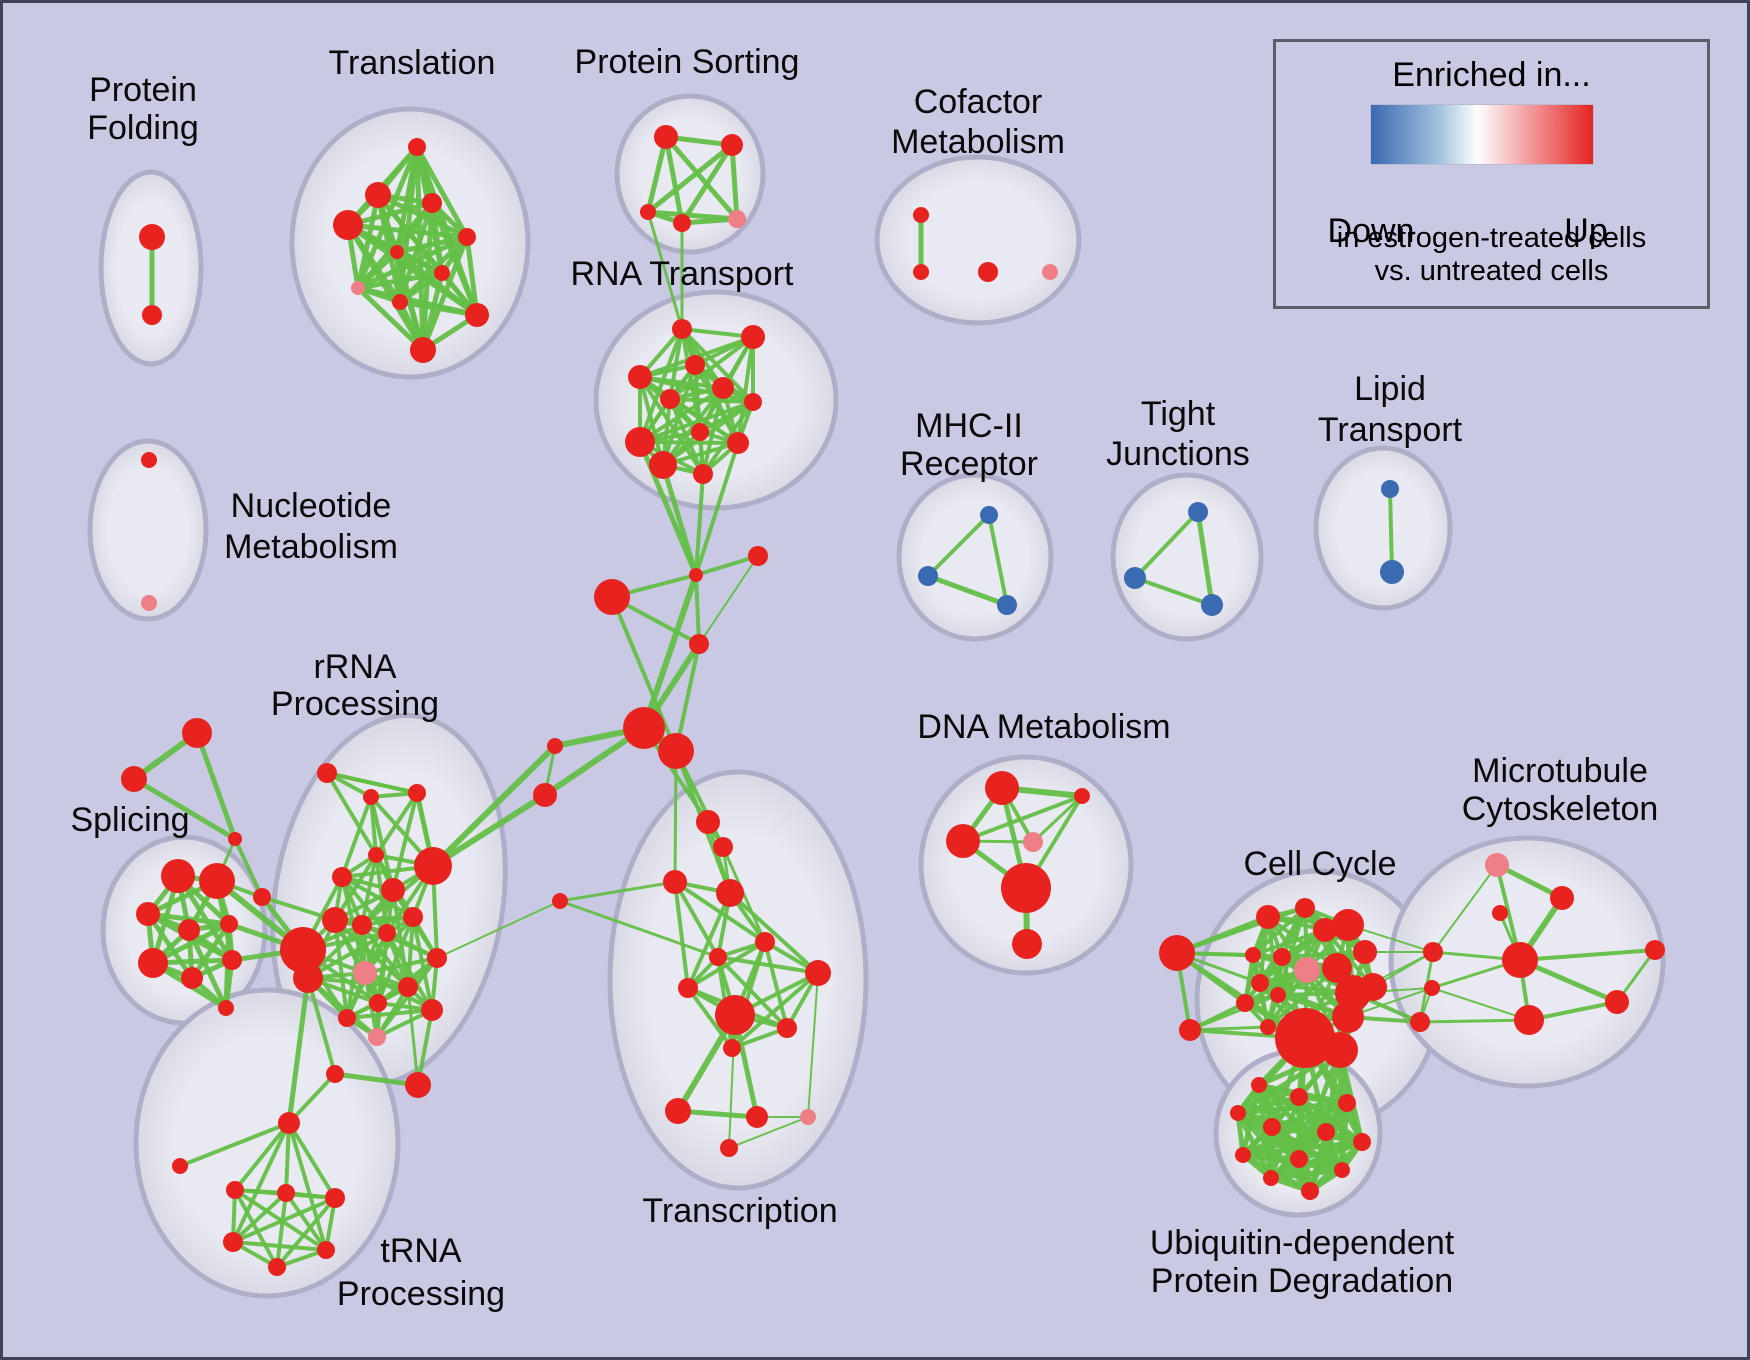 The image size is (1750, 1360). I want to click on node-tx10, so click(787, 1028).